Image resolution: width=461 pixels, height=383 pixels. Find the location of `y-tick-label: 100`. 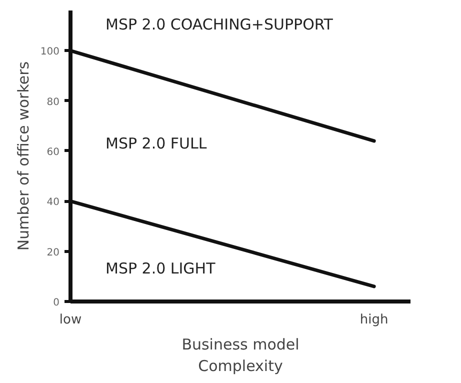

y-tick-label: 100 is located at coordinates (50, 52).